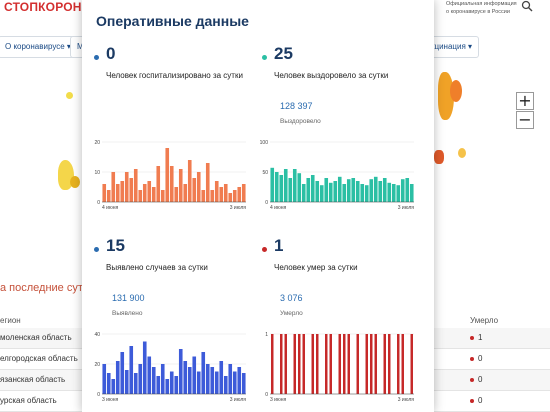 This screenshot has width=550, height=412. What do you see at coordinates (525, 120) in the screenshot?
I see `zoom-out-button: −` at bounding box center [525, 120].